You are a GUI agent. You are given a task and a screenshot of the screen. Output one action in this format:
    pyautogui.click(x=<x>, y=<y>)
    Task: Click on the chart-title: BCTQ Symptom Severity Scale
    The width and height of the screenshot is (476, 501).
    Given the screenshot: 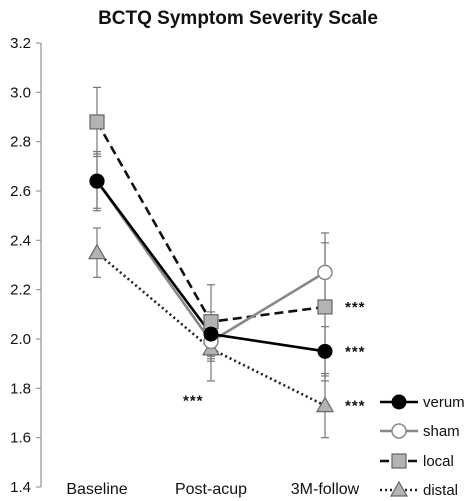 What is the action you would take?
    pyautogui.click(x=238, y=18)
    